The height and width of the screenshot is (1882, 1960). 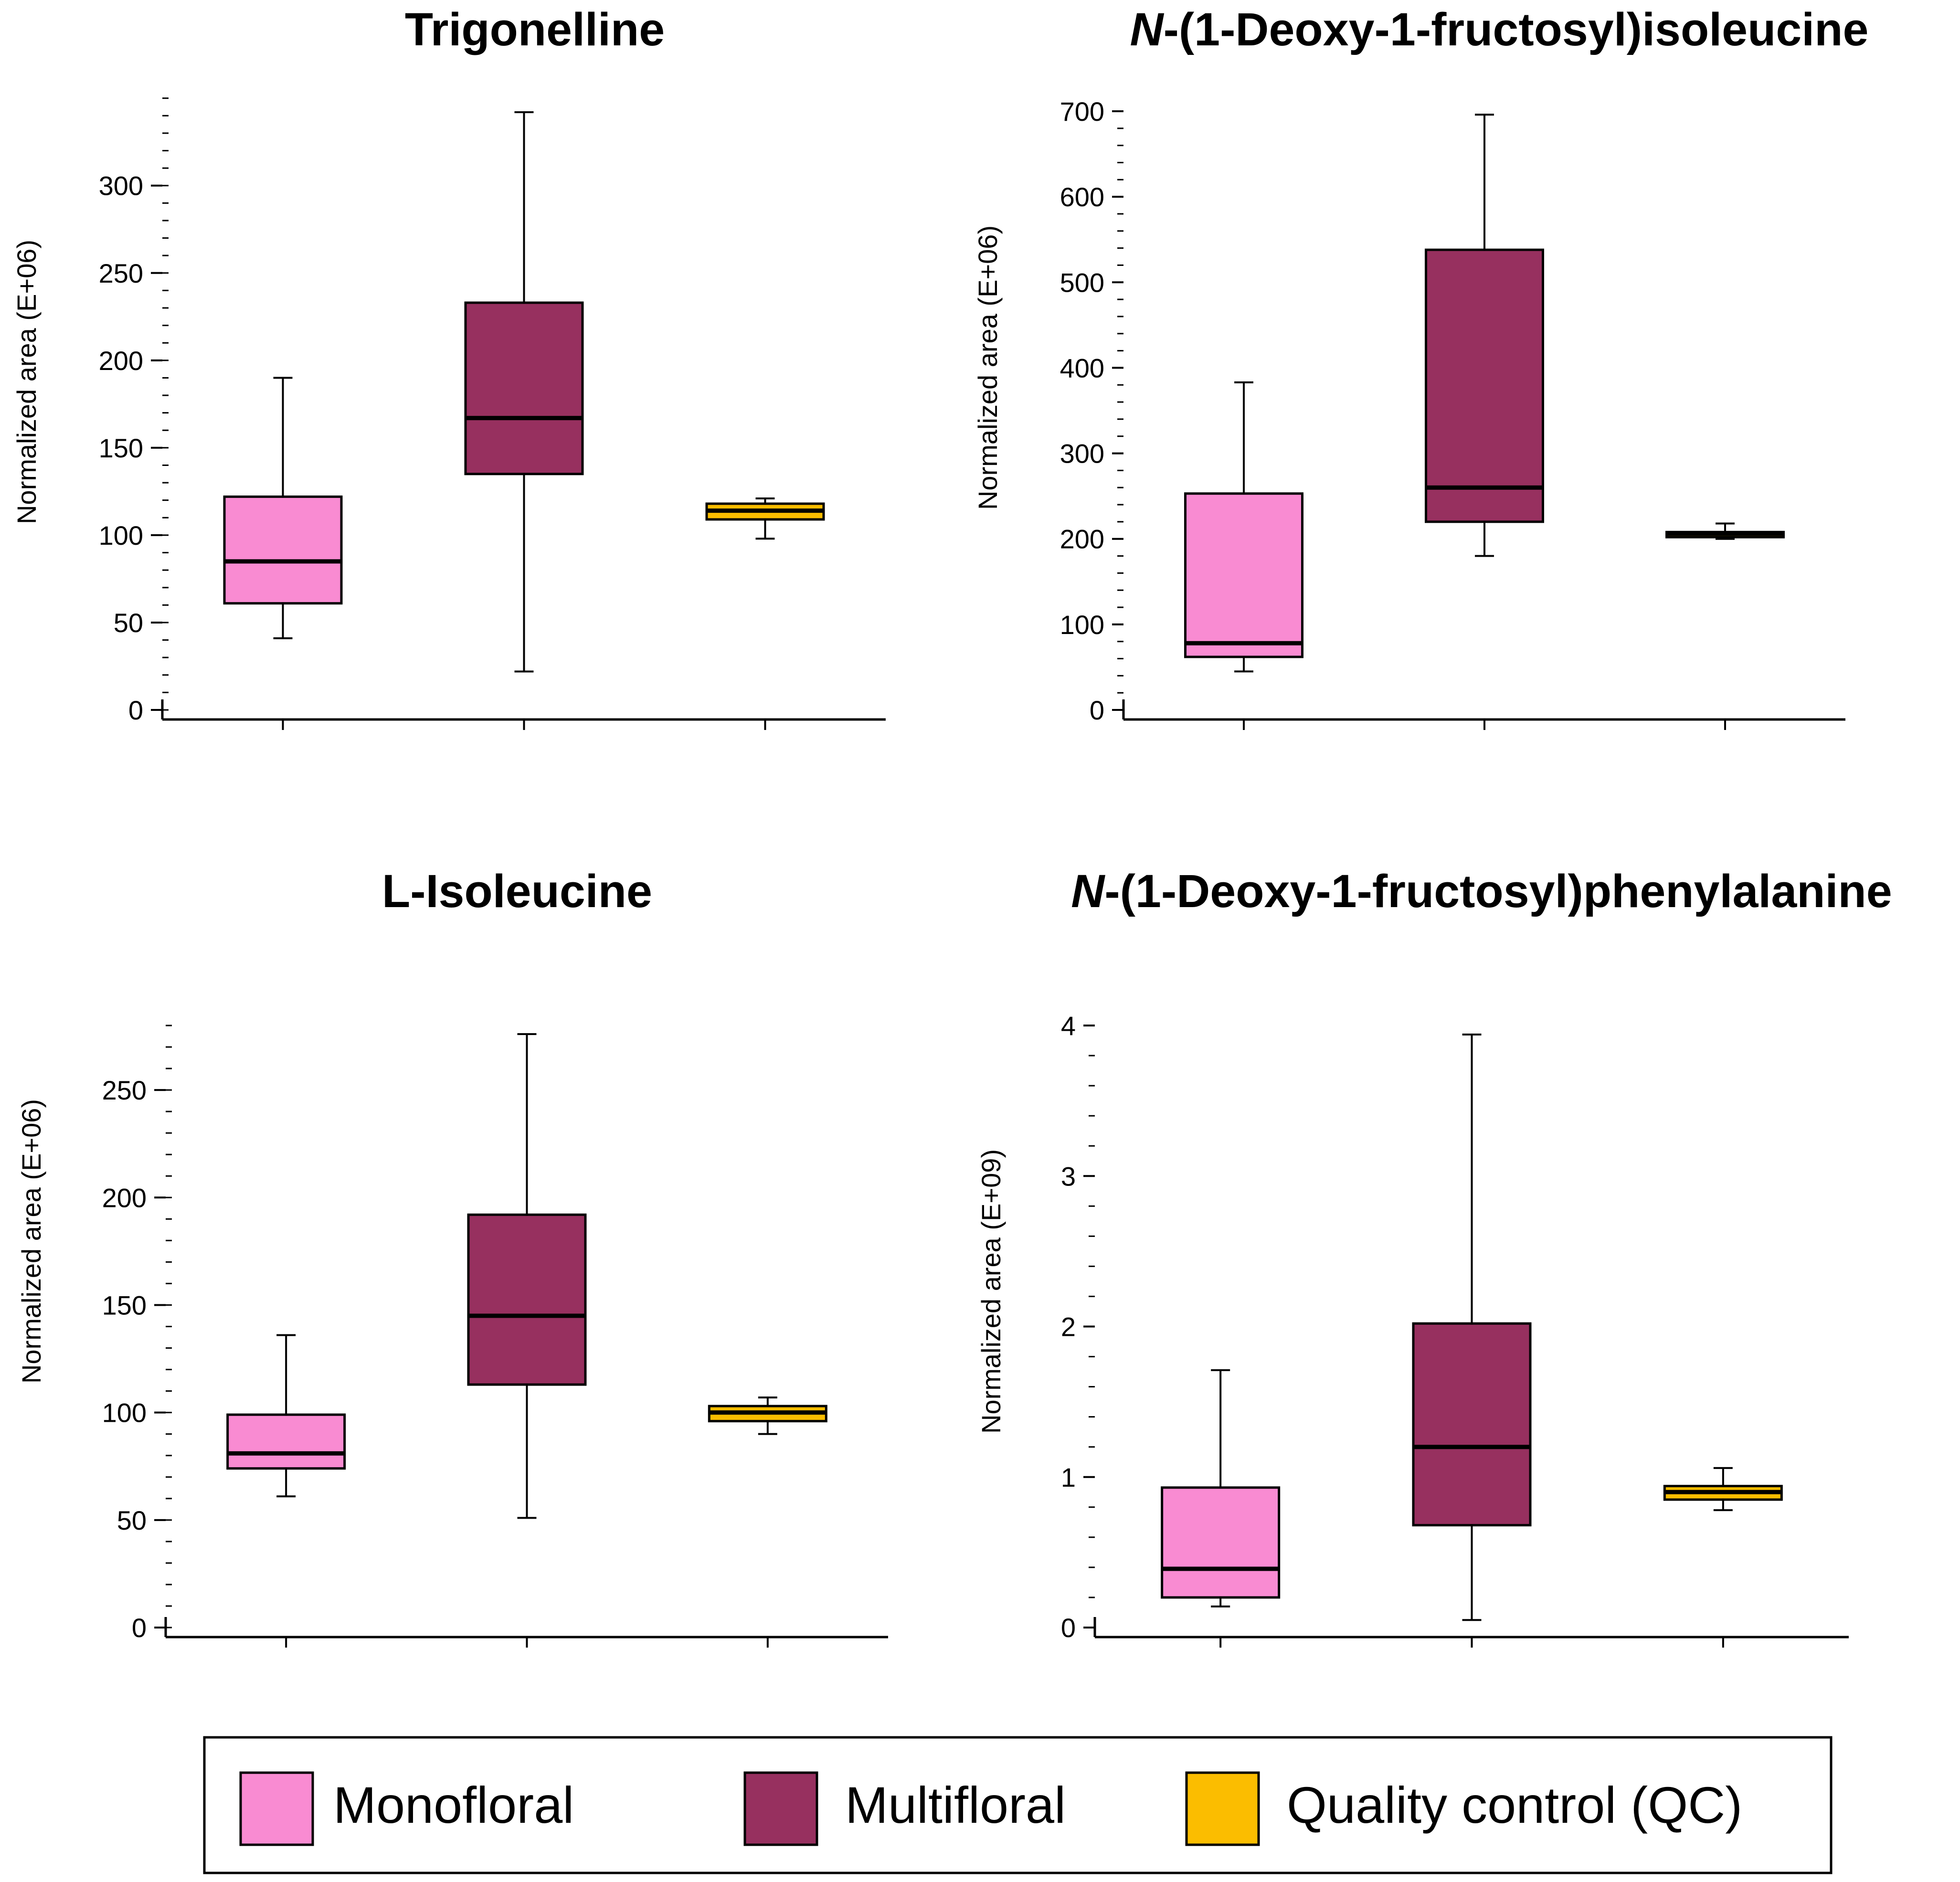 What do you see at coordinates (1068, 1026) in the screenshot?
I see `y-tick-label: 4` at bounding box center [1068, 1026].